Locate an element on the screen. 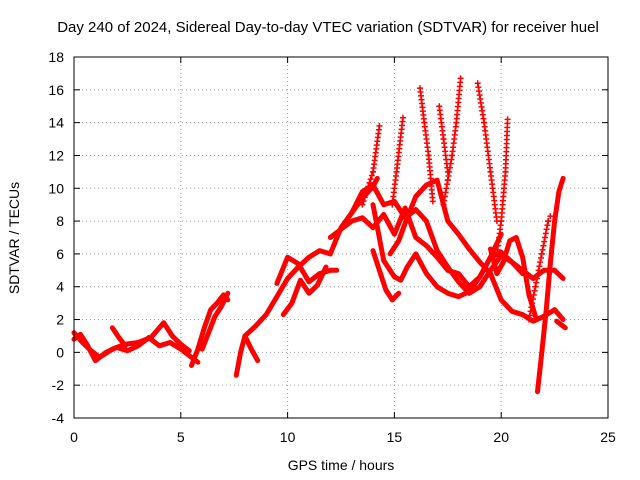 Image resolution: width=640 pixels, height=480 pixels. y-tick-label: 6 is located at coordinates (60, 254).